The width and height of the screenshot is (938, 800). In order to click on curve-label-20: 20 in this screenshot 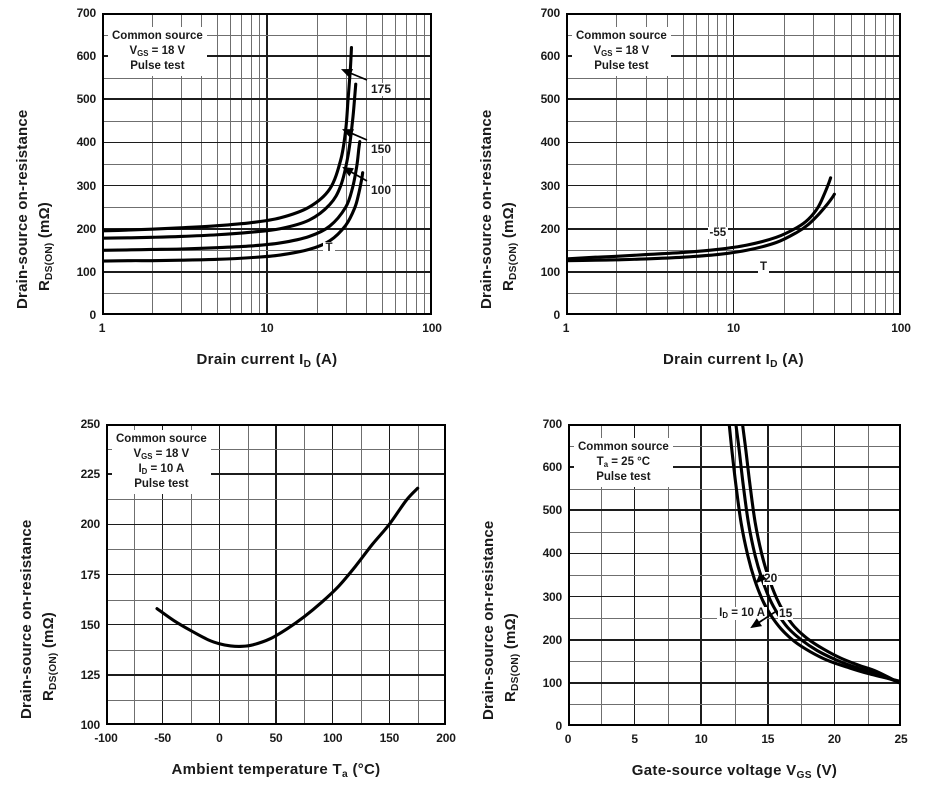, I will do `click(771, 578)`.